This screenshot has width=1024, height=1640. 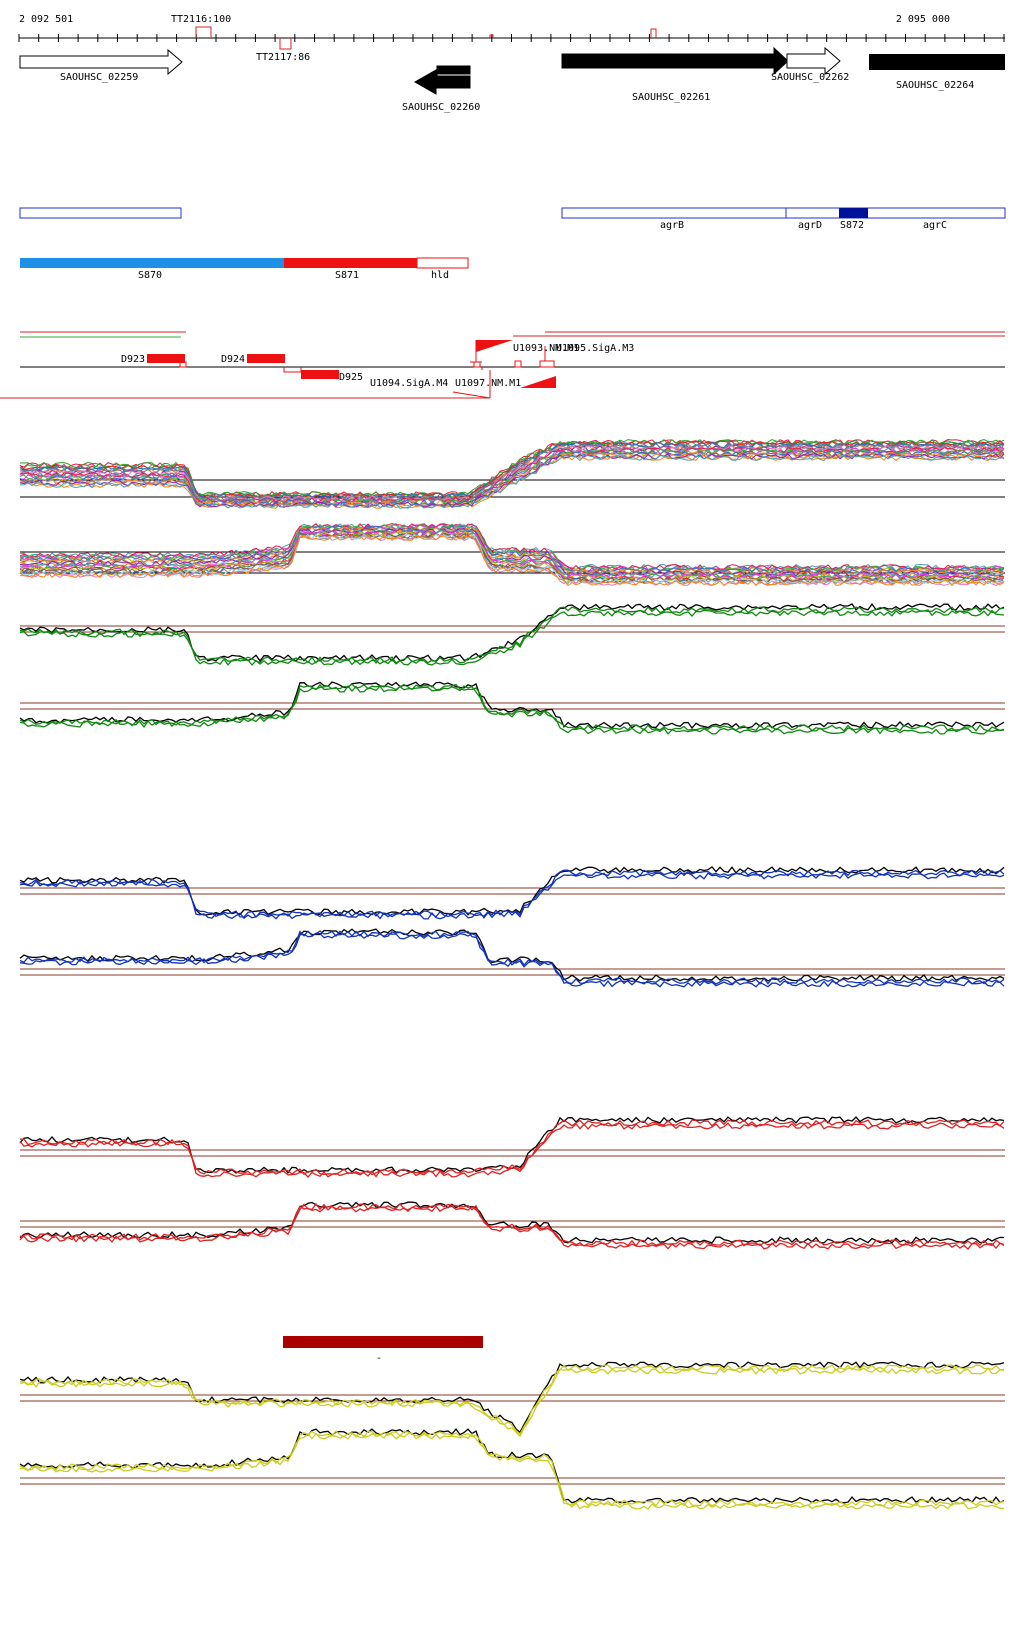 What do you see at coordinates (320, 374) in the screenshot?
I see `probe-d925` at bounding box center [320, 374].